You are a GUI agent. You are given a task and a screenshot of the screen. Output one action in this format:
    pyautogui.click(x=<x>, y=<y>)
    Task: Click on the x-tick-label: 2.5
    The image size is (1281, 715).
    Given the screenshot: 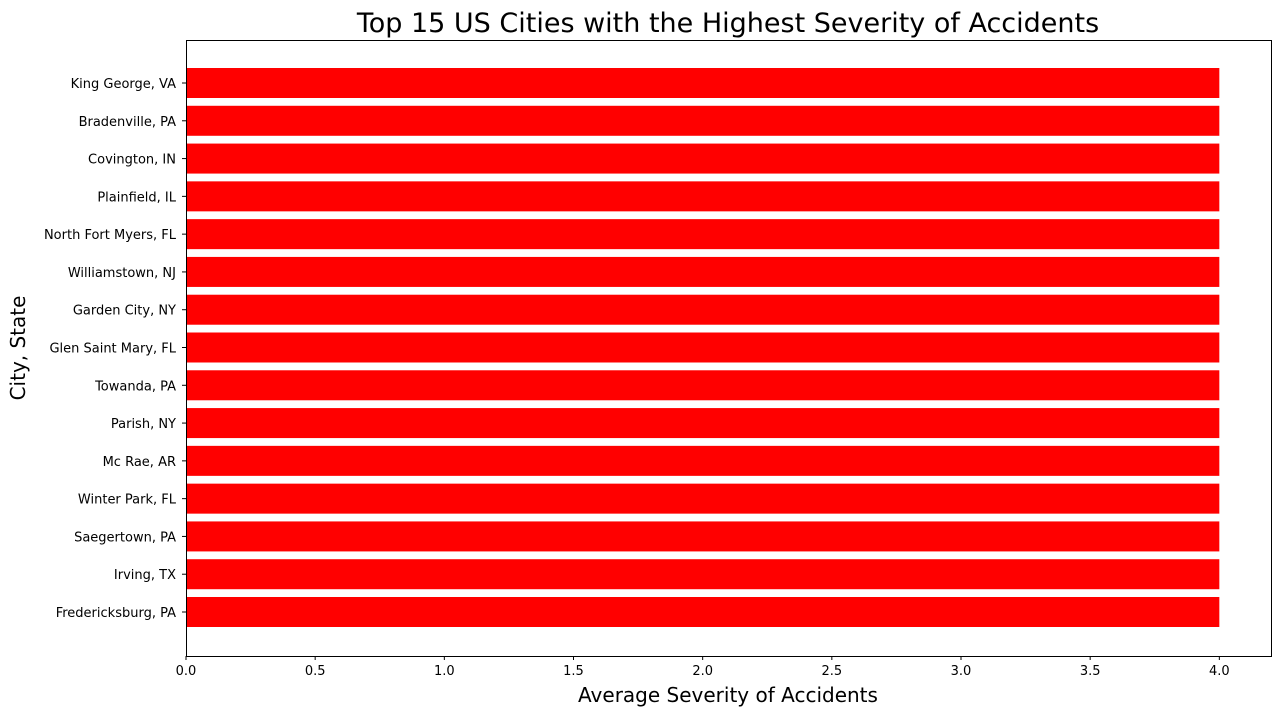 What is the action you would take?
    pyautogui.click(x=831, y=671)
    